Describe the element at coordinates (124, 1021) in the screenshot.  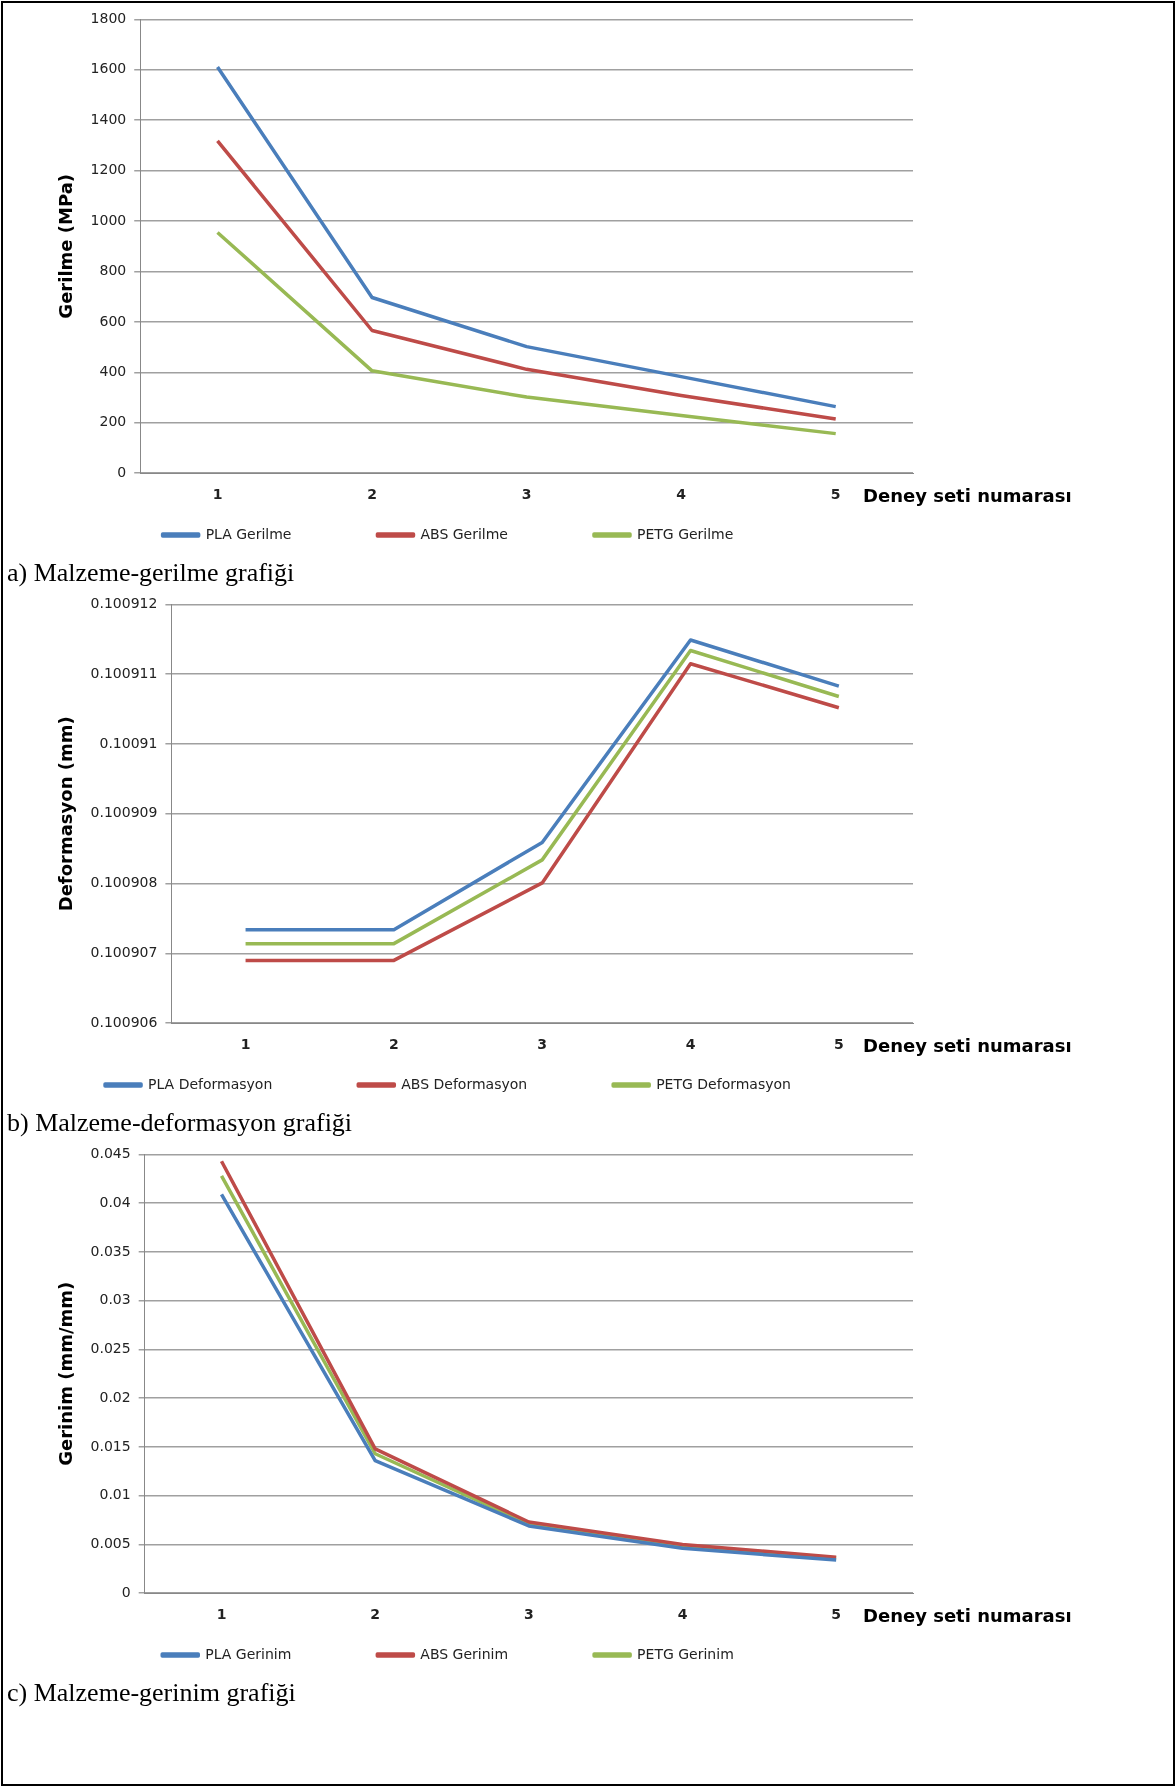
I see `y-tick-label: 0.100906` at that location.